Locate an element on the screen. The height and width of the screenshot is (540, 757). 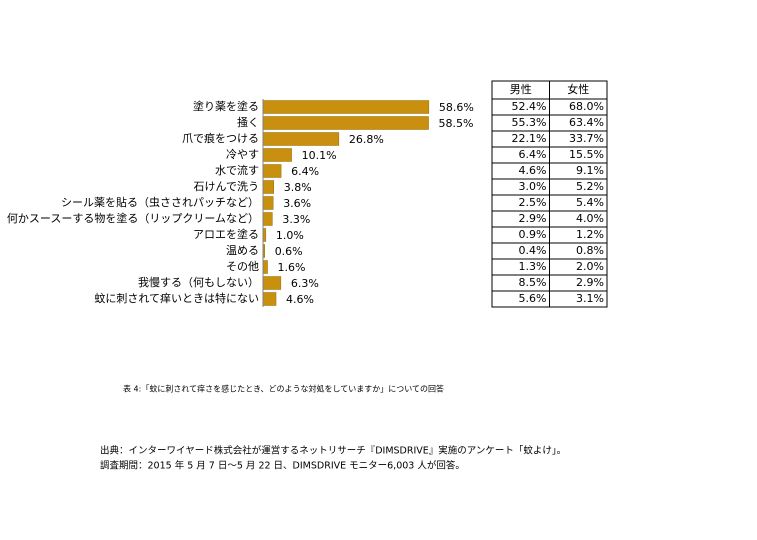
value-label: 26.8% is located at coordinates (366, 139).